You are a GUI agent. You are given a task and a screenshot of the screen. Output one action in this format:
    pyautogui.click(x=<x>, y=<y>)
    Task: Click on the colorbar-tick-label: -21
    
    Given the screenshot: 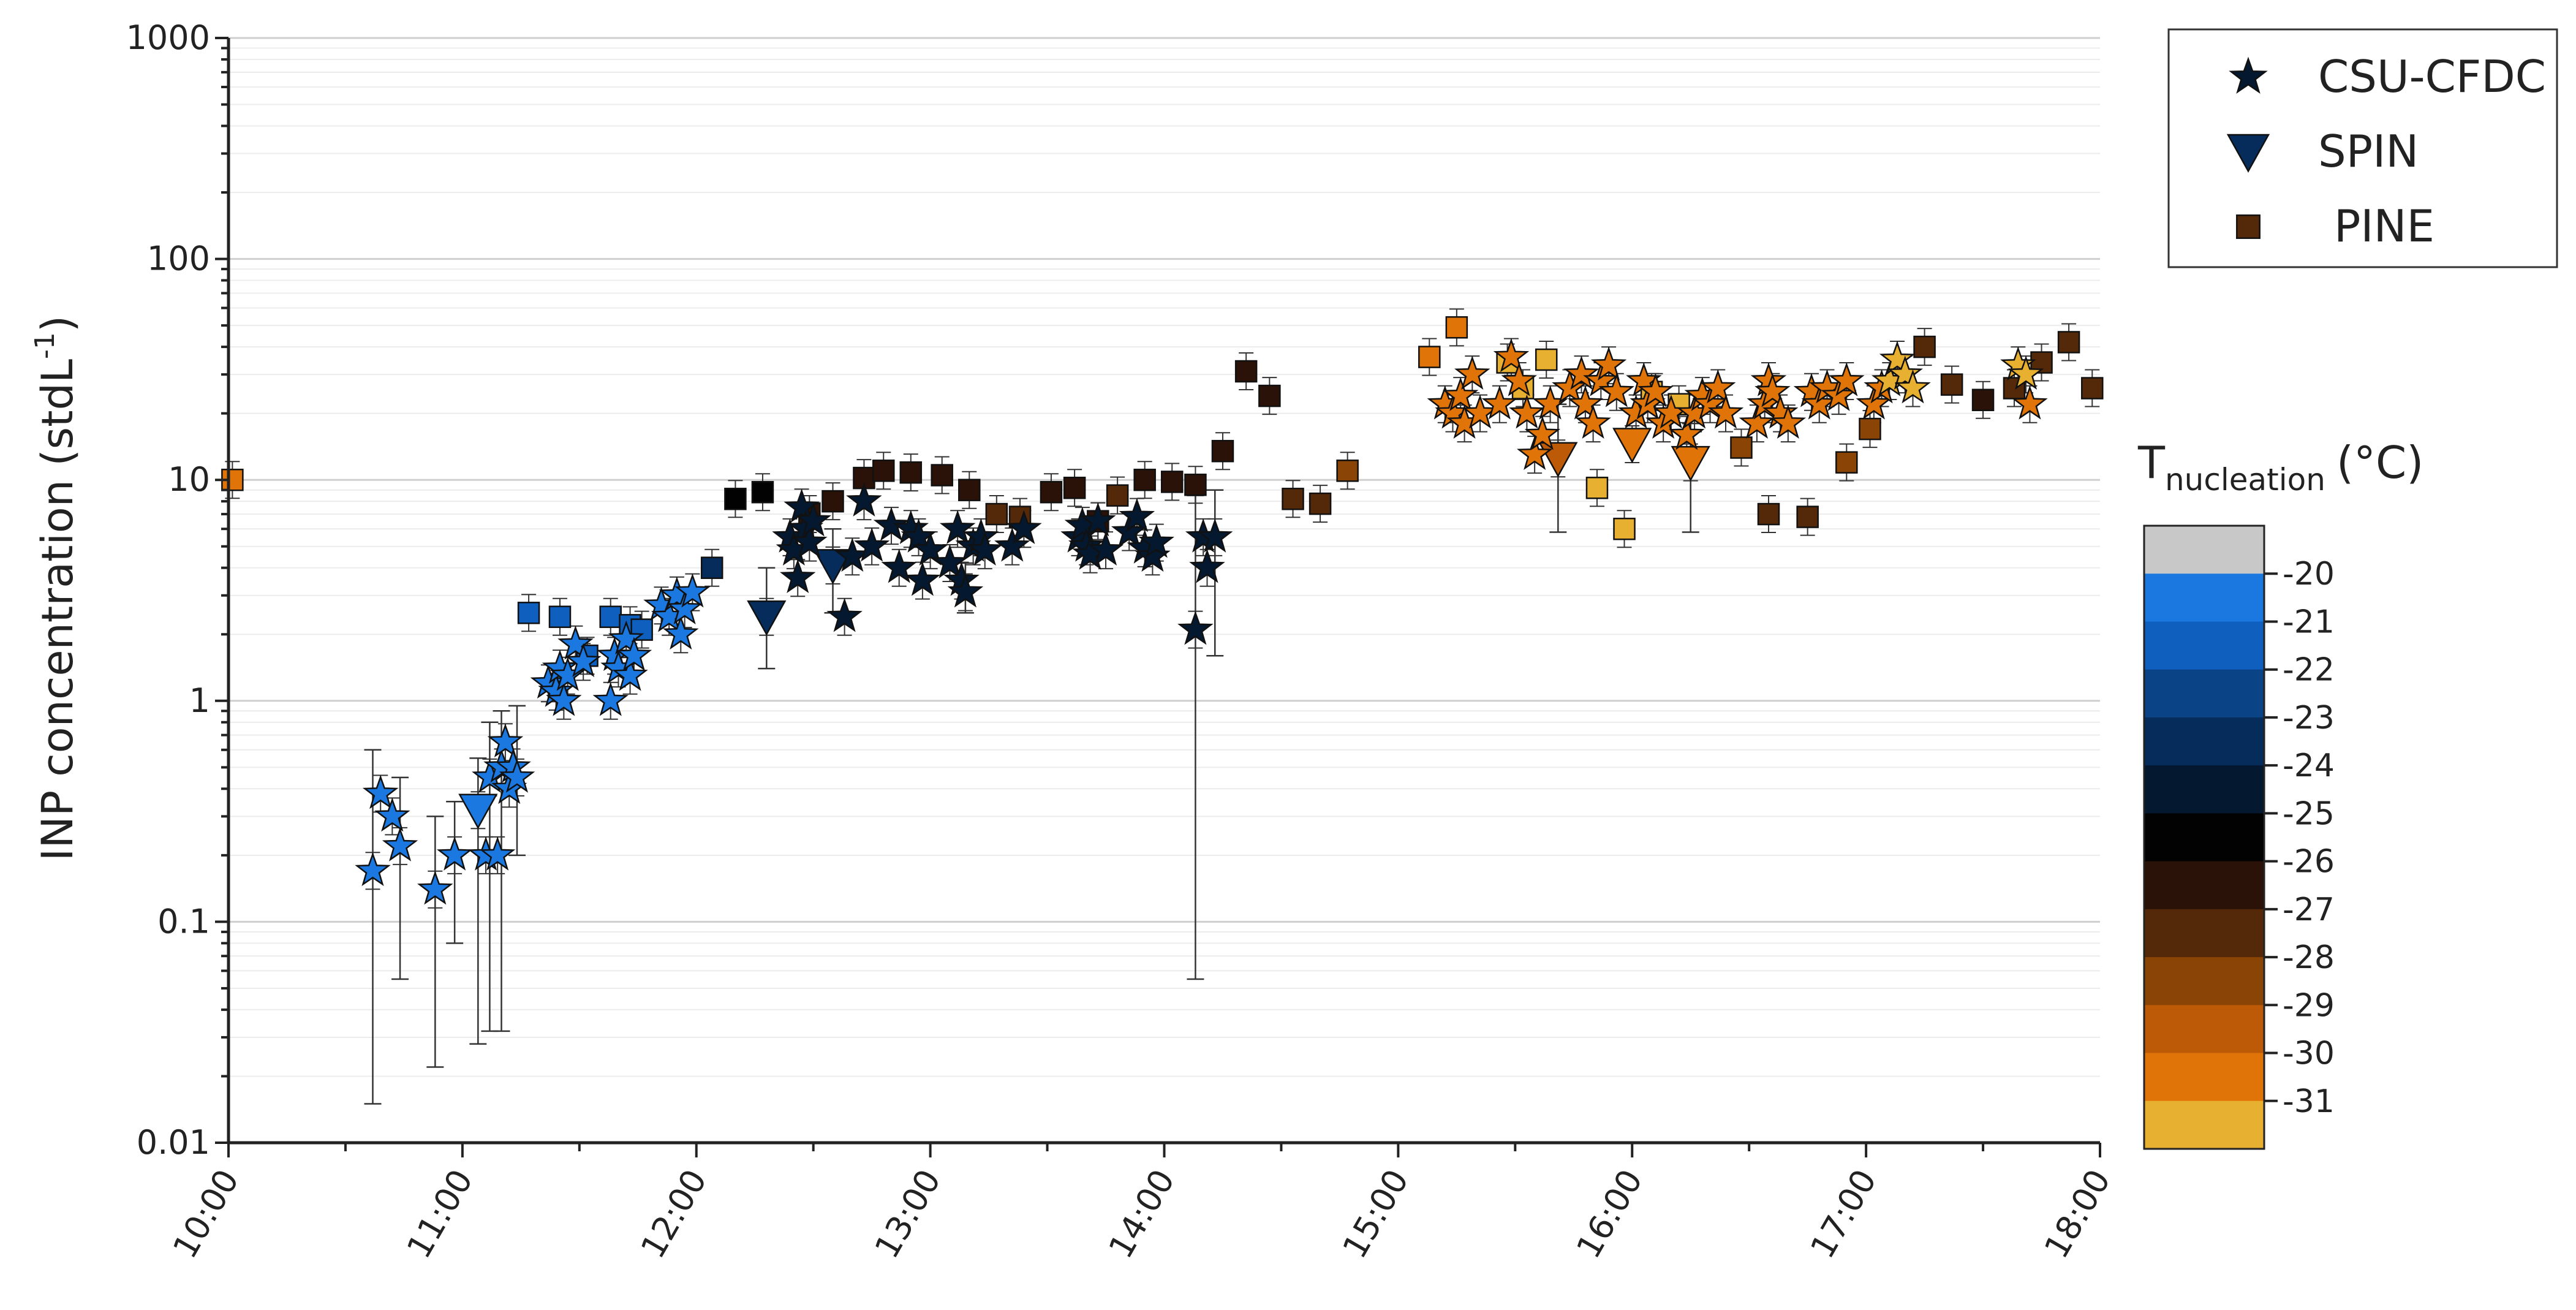 What is the action you would take?
    pyautogui.click(x=2309, y=622)
    